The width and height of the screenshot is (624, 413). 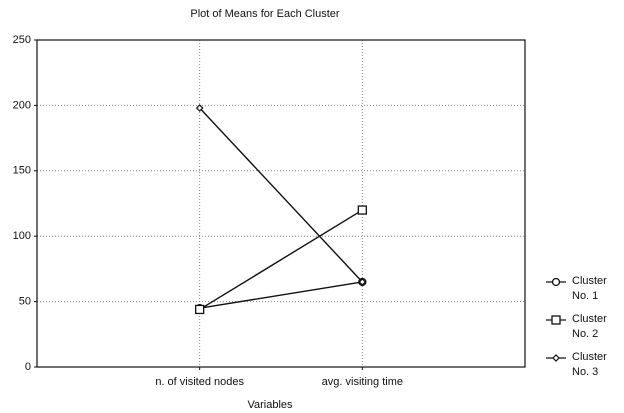 What do you see at coordinates (199, 382) in the screenshot?
I see `x-tick-label: n. of visited nodes` at bounding box center [199, 382].